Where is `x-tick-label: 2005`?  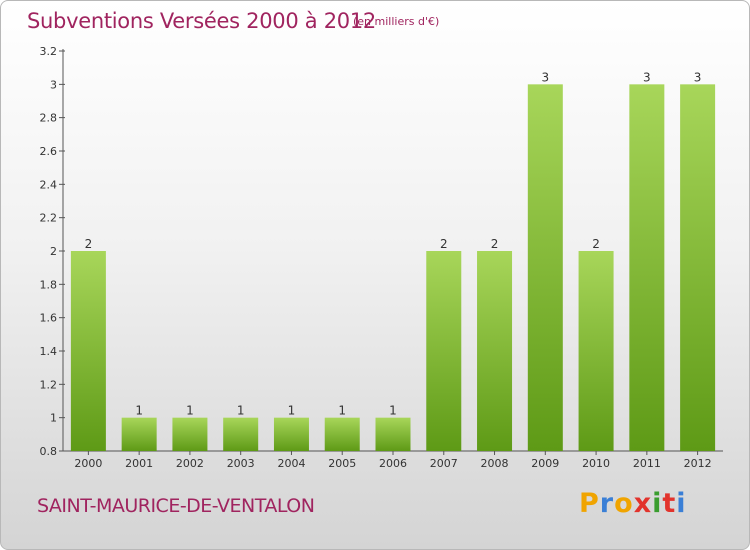 x-tick-label: 2005 is located at coordinates (342, 463).